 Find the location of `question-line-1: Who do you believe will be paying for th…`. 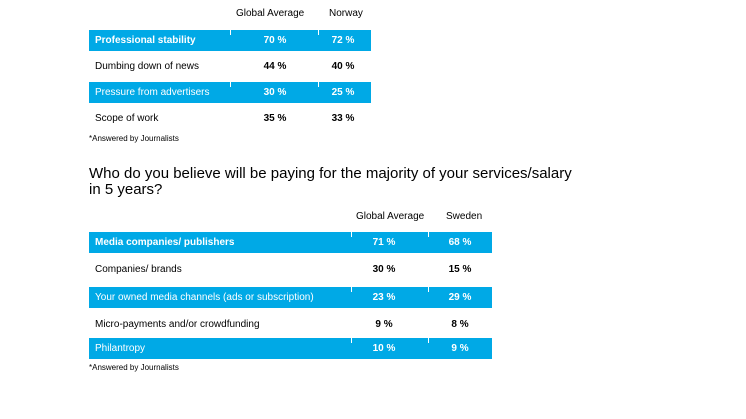

question-line-1: Who do you believe will be paying for th… is located at coordinates (330, 173).